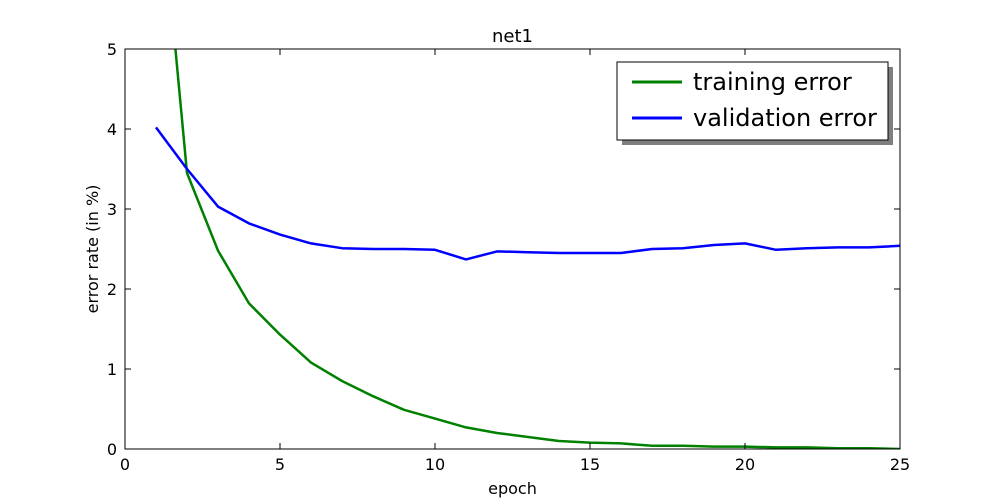 This screenshot has height=500, width=1000. Describe the element at coordinates (112, 209) in the screenshot. I see `y-tick-label-3: 3` at that location.